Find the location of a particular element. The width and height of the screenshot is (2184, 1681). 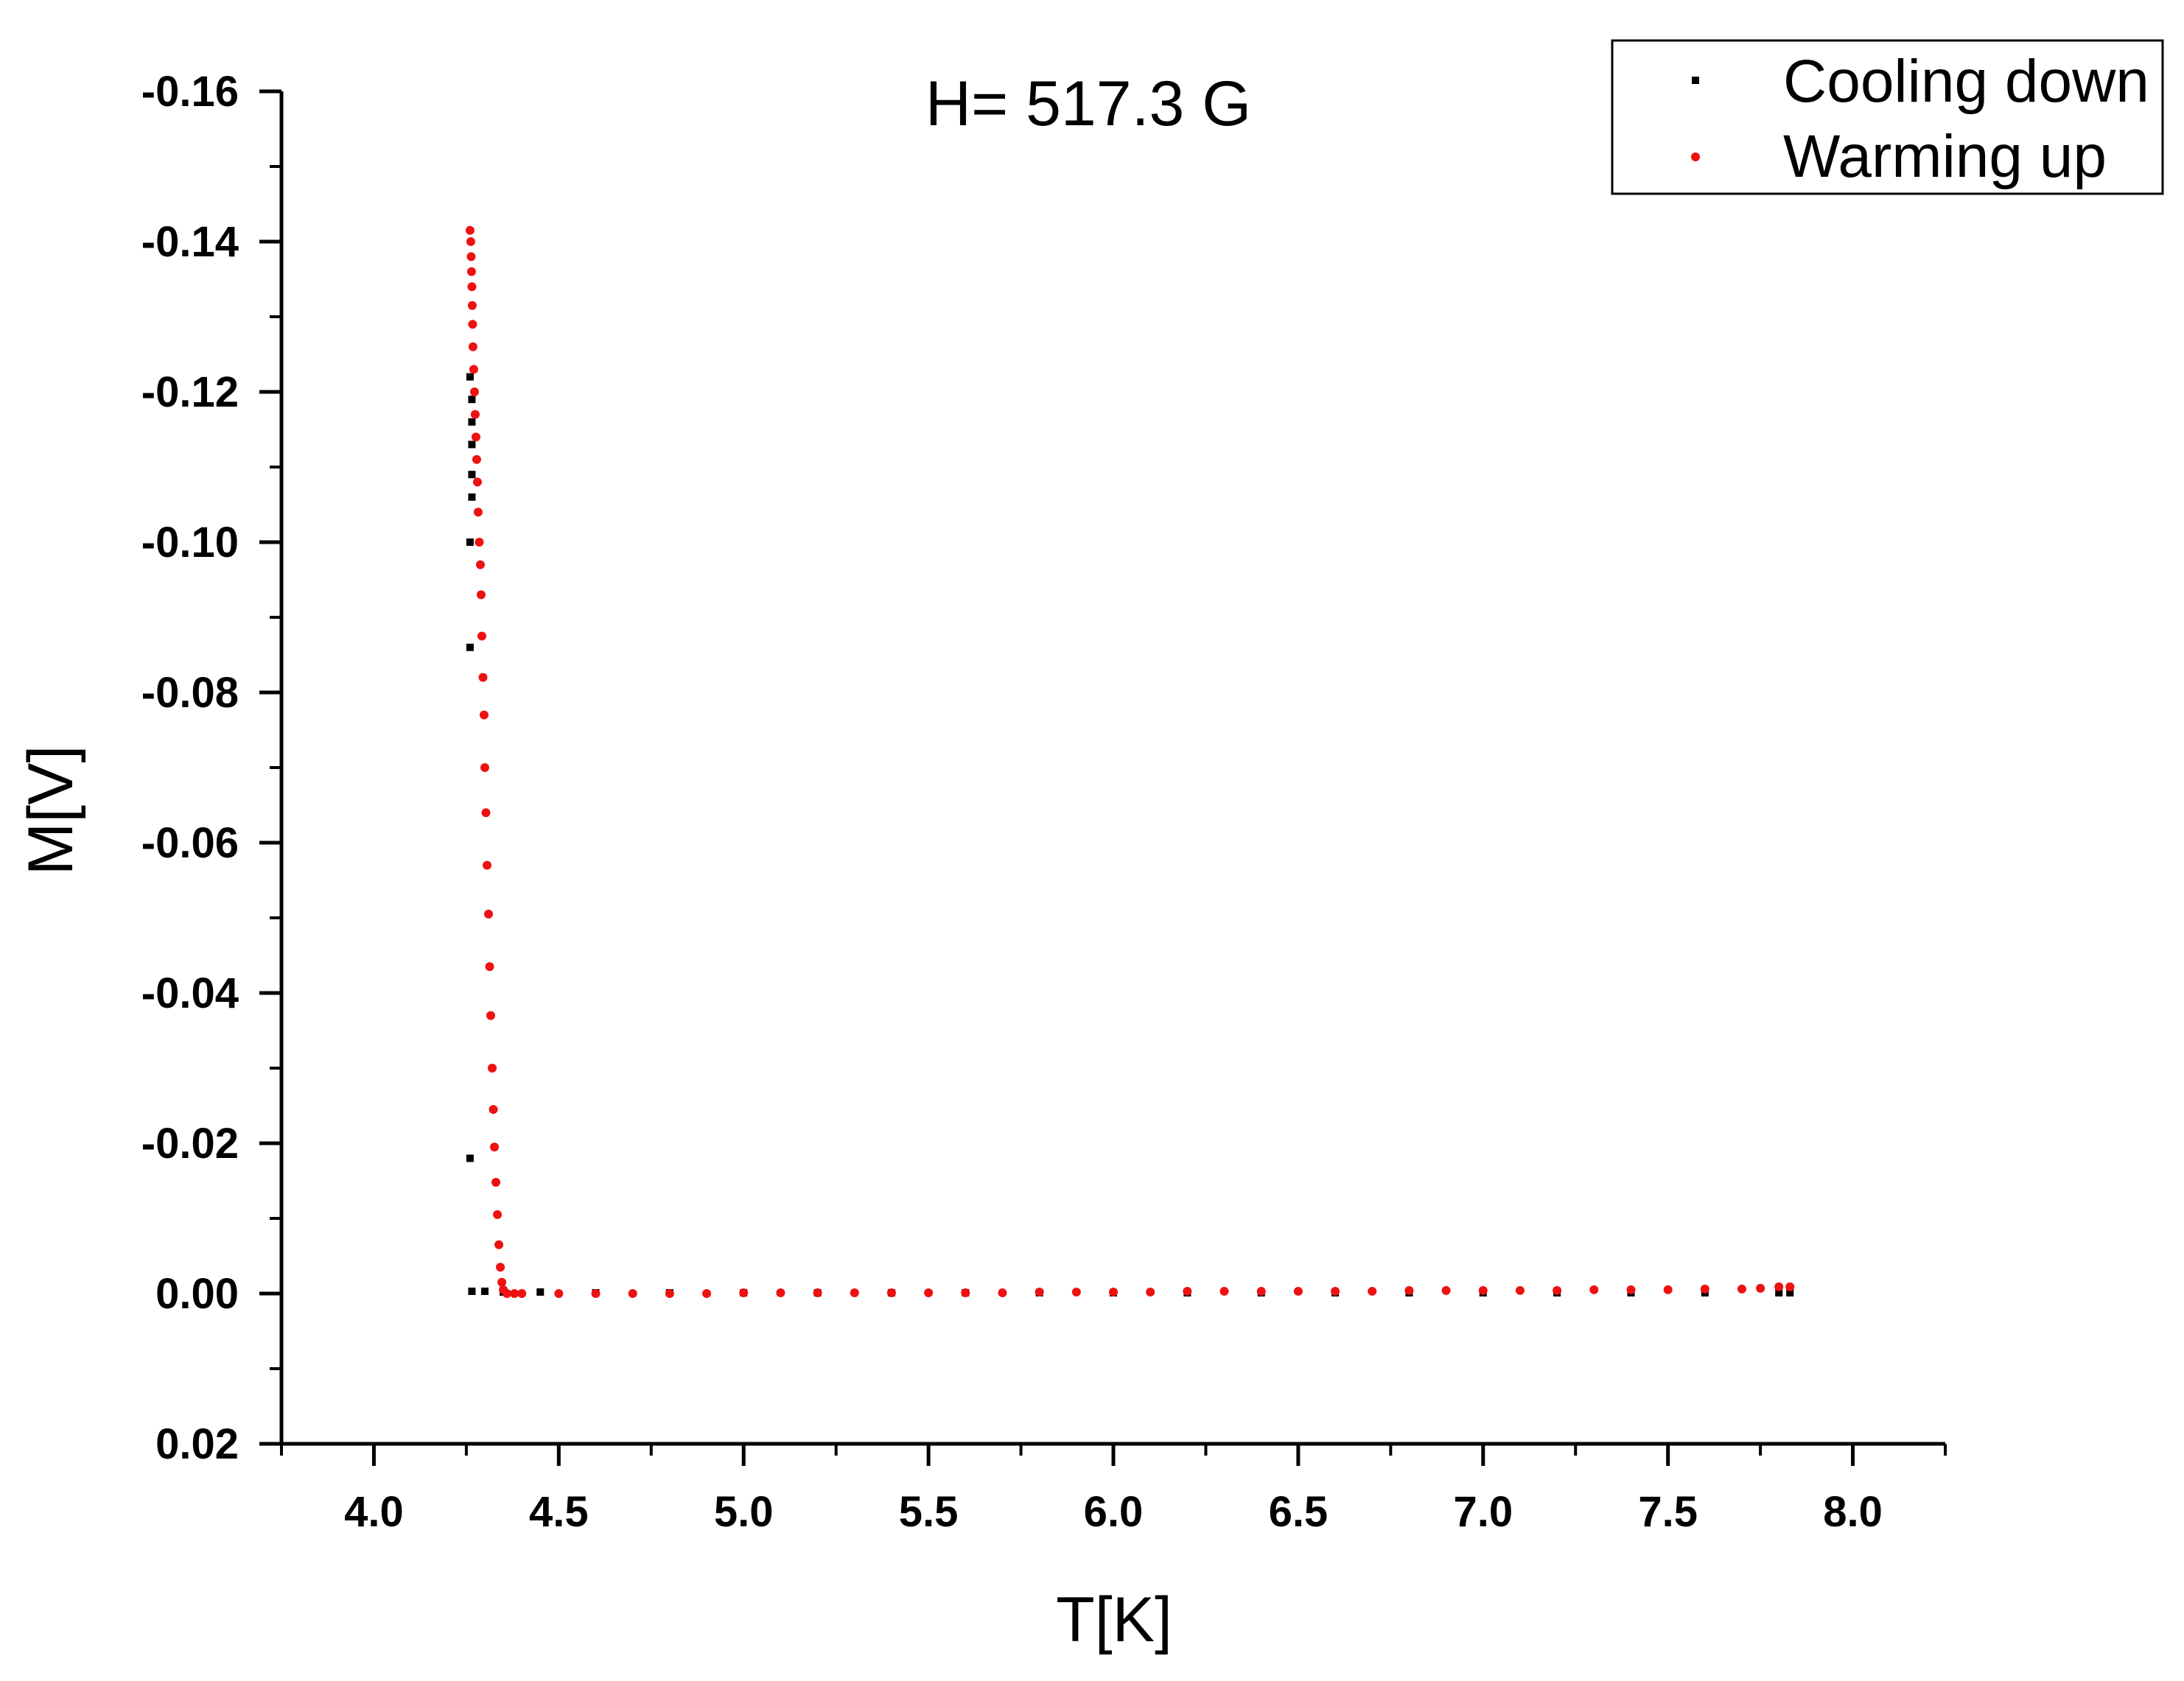

y-tick-label: -0.04 is located at coordinates (190, 993).